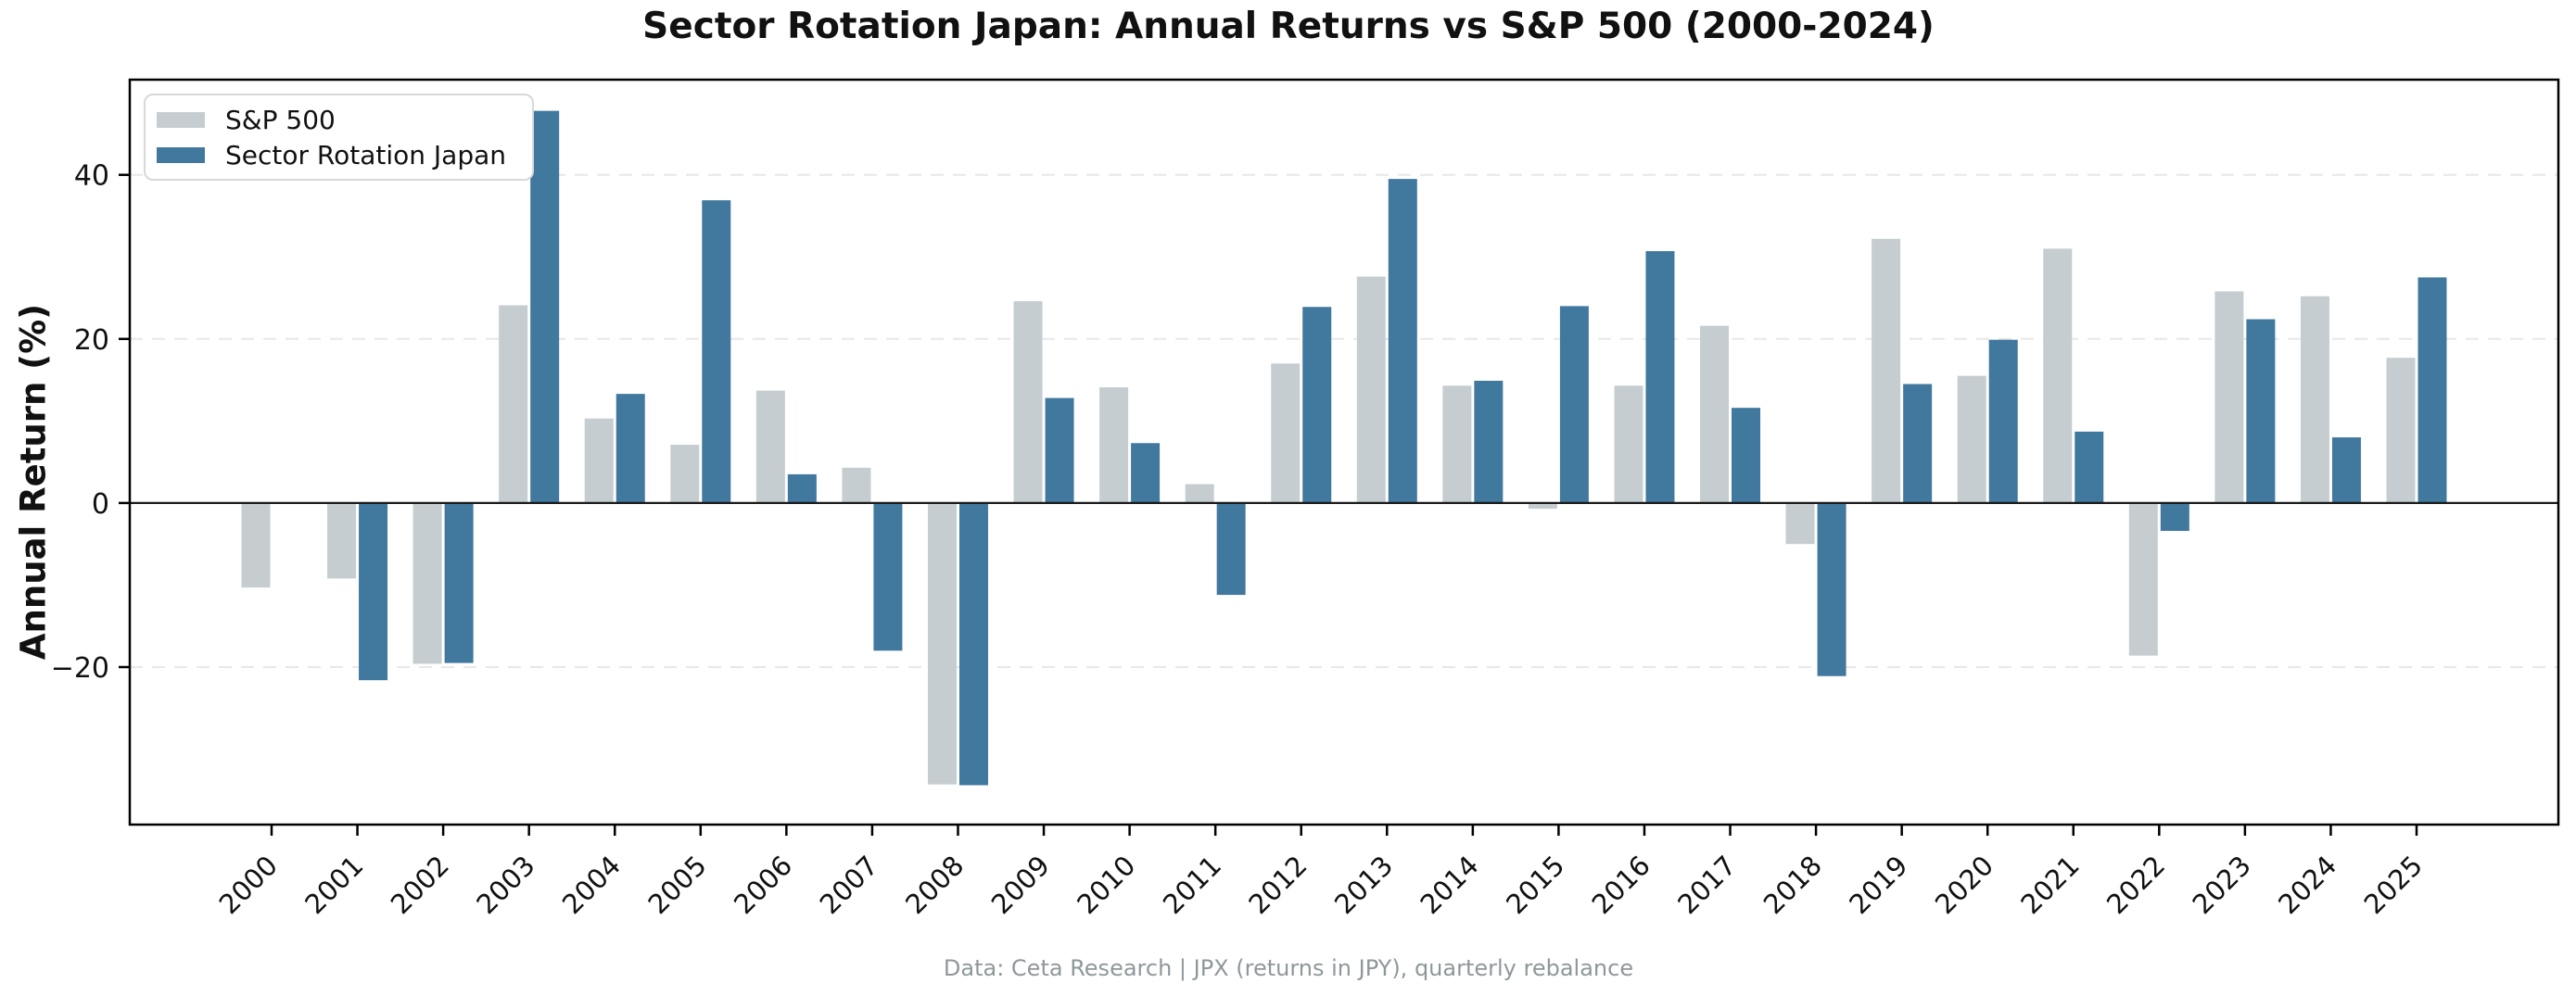  Describe the element at coordinates (1706, 885) in the screenshot. I see `x-tick-label: 2017` at that location.